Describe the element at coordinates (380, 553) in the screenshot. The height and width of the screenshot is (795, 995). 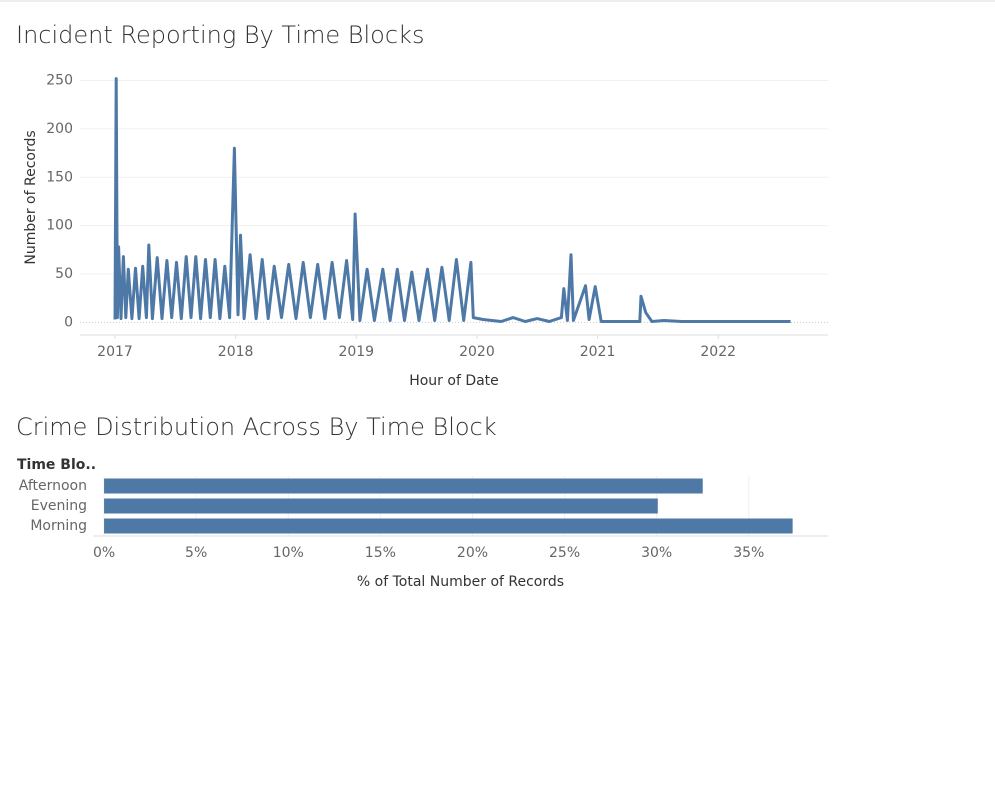
I see `x-tick-label: 15%` at that location.